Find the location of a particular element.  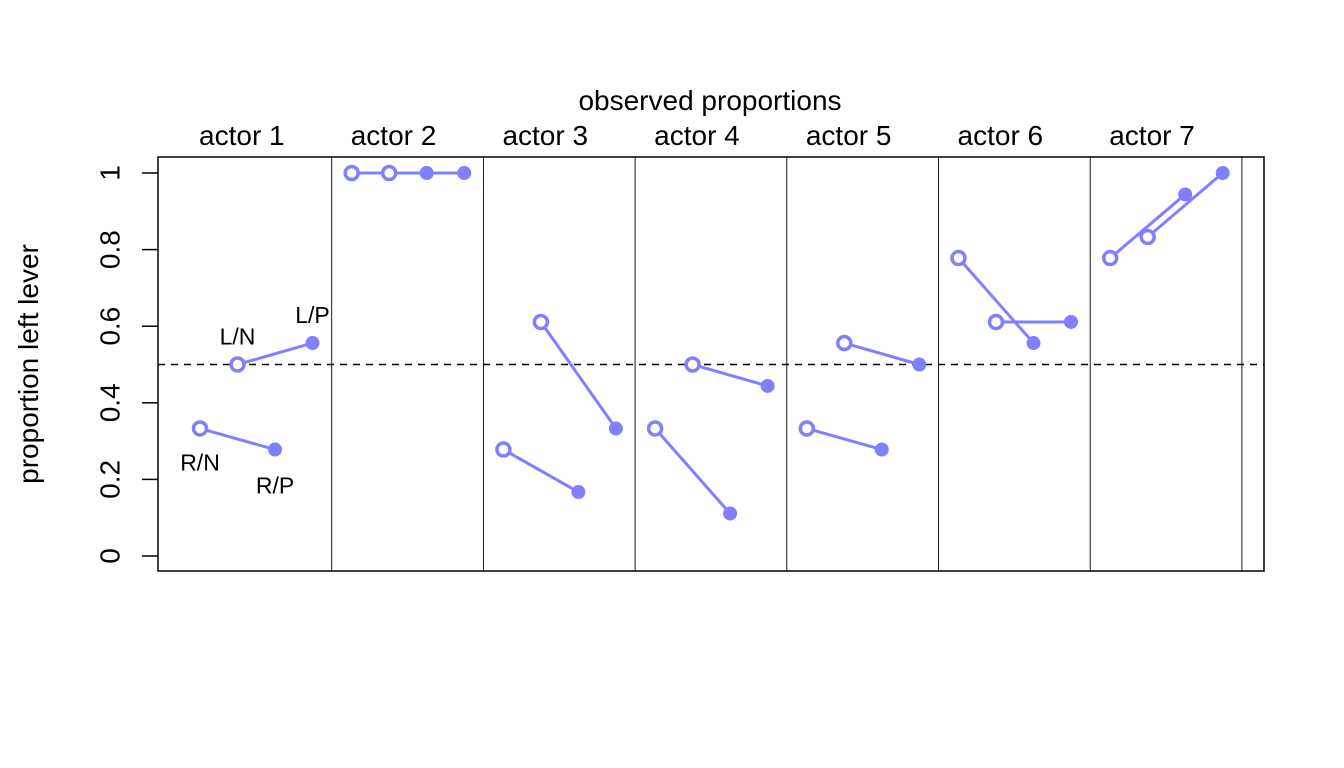

actor-label: actor 3 is located at coordinates (545, 135).